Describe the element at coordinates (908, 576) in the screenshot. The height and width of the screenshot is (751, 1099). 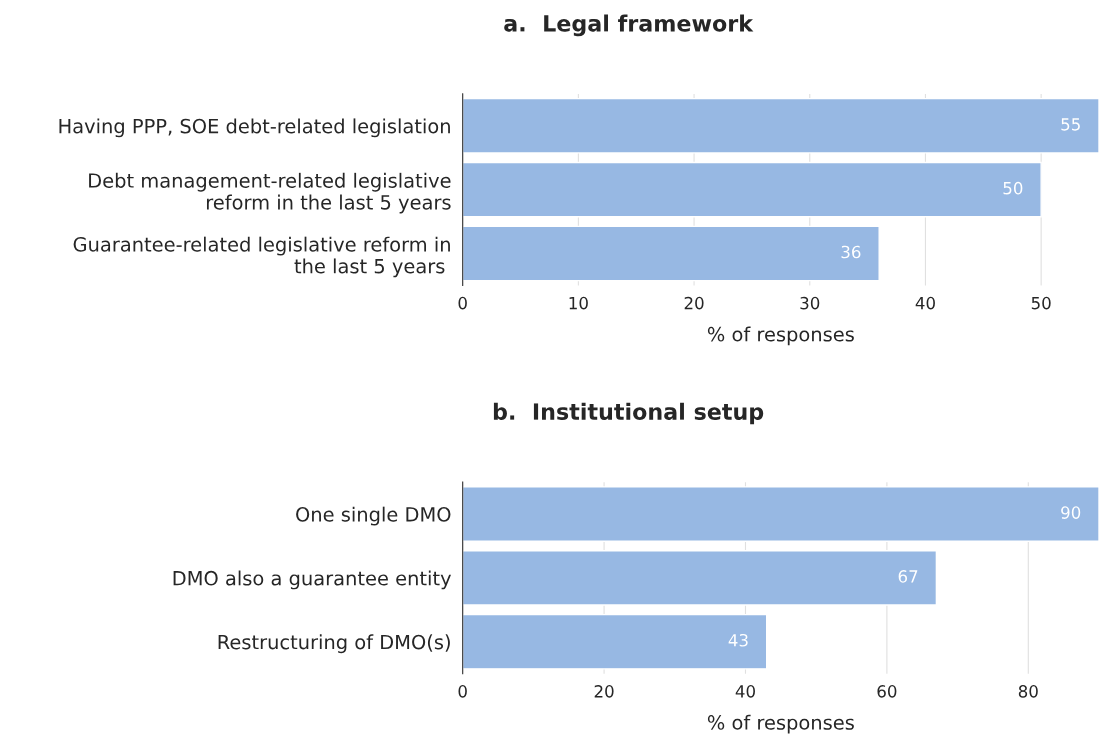
I see `data-label: 67` at that location.